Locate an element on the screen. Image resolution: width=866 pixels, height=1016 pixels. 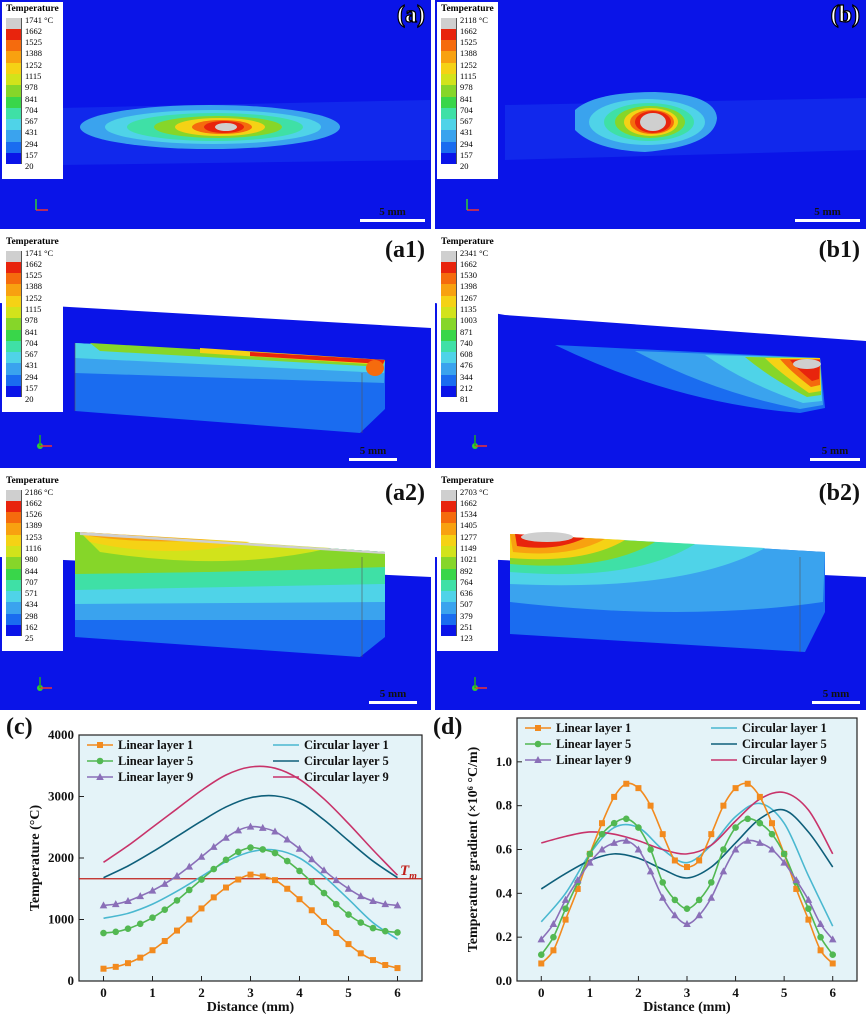
x-tick-label: 5 is located at coordinates (784, 992).